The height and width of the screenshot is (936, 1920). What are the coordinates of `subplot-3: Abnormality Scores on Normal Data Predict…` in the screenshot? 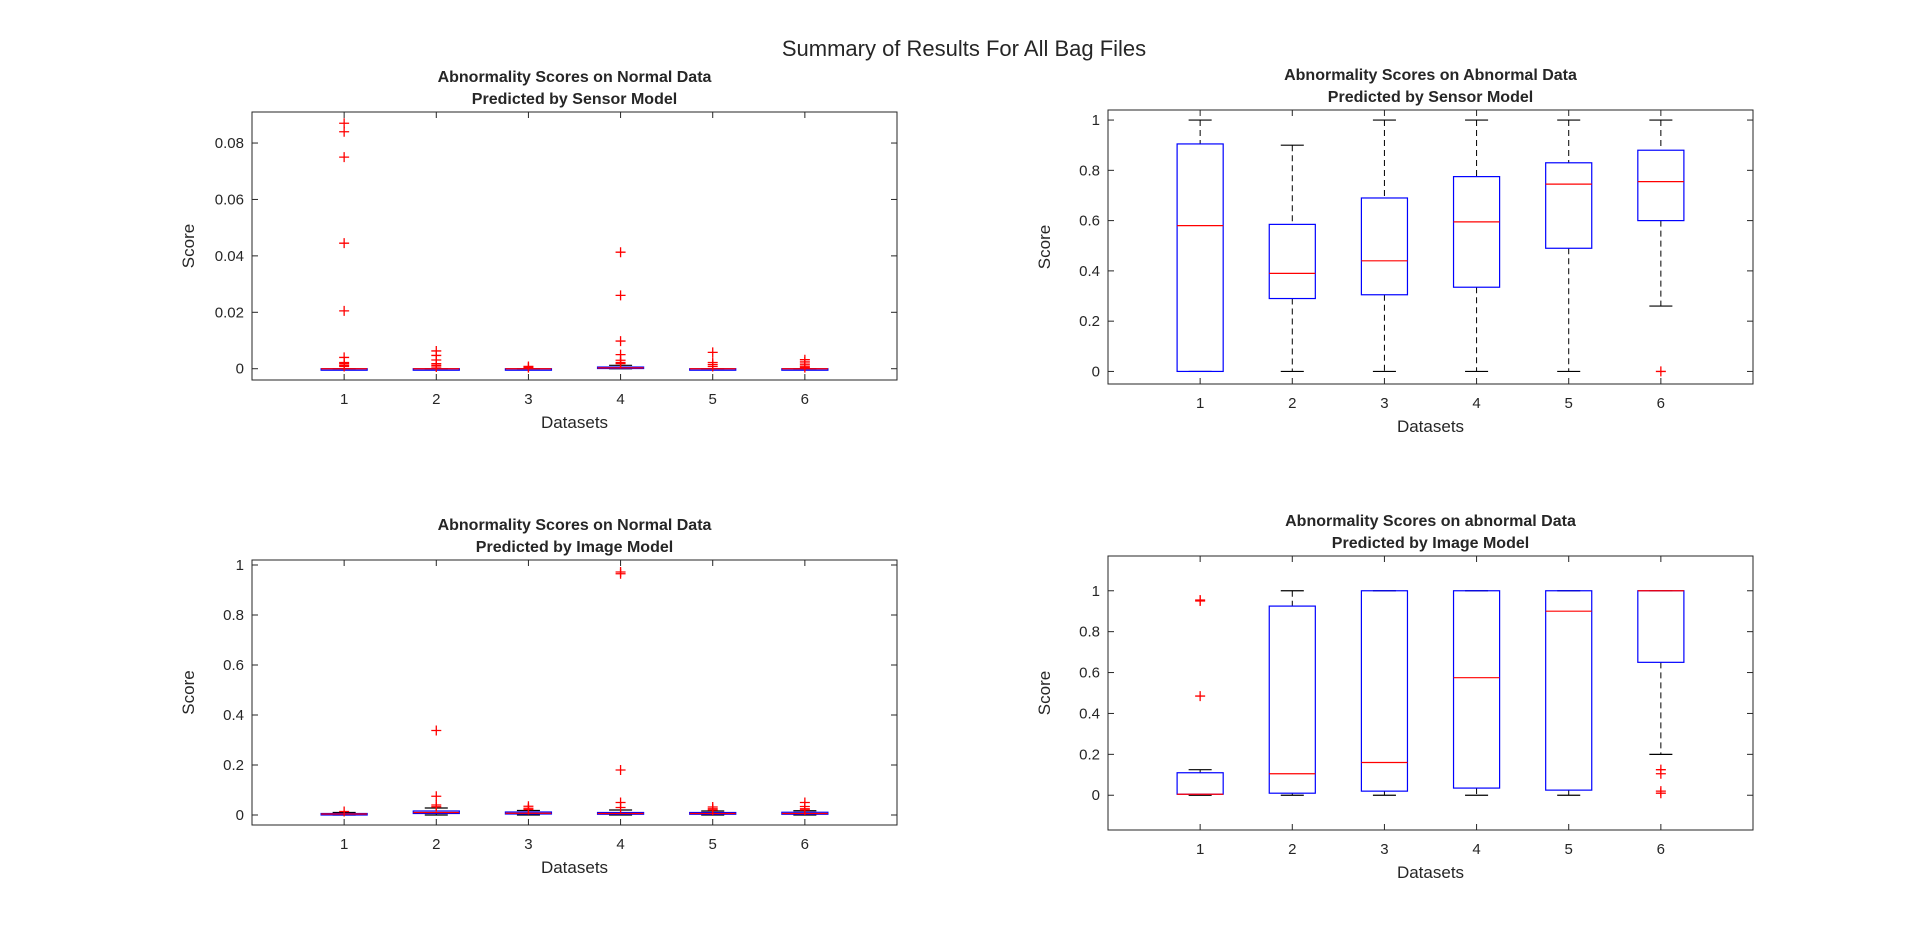 It's located at (538, 697).